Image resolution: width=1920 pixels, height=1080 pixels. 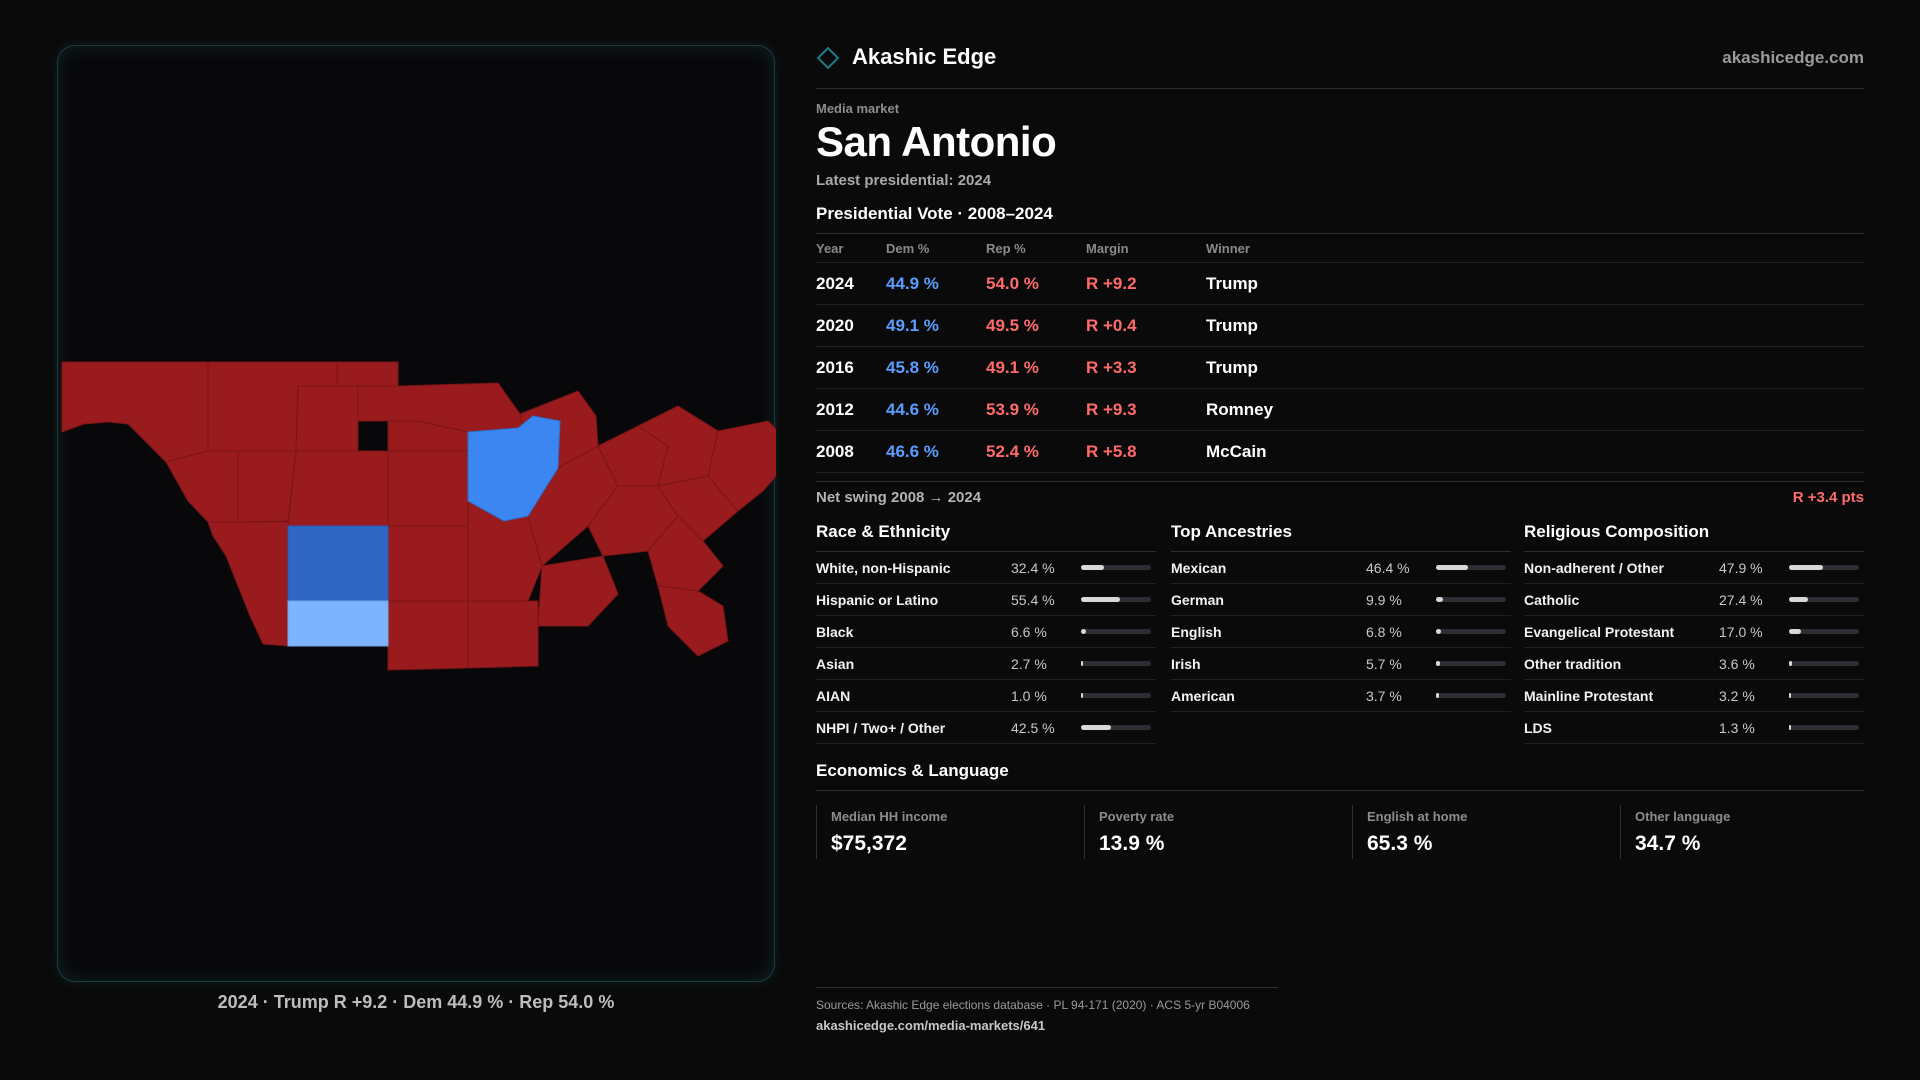 I want to click on vote-rep: 53.9 %, so click(x=1036, y=409).